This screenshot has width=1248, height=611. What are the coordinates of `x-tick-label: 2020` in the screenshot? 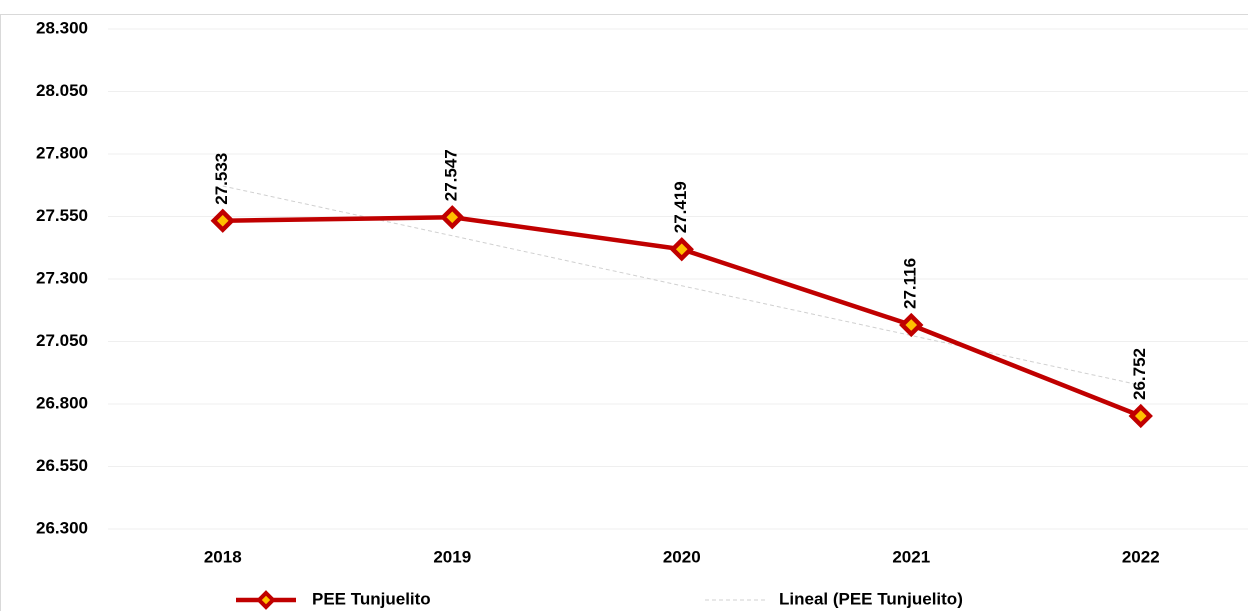 It's located at (682, 556).